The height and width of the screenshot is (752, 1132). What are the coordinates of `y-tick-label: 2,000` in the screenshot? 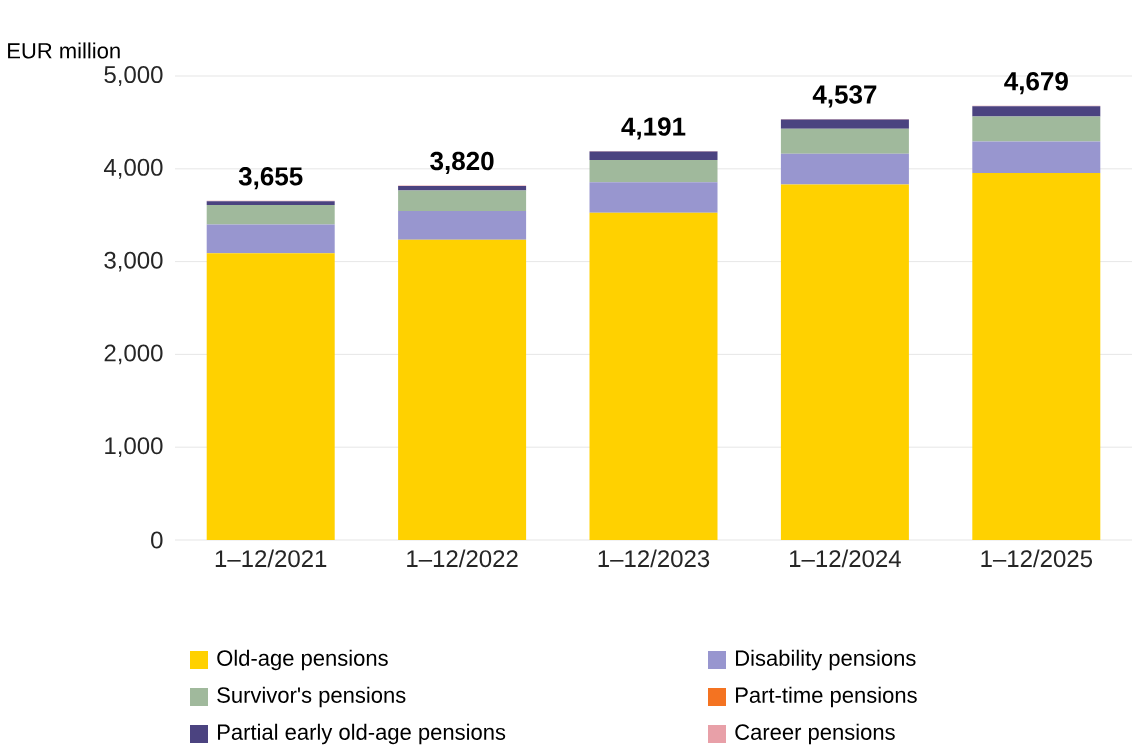 It's located at (133, 354).